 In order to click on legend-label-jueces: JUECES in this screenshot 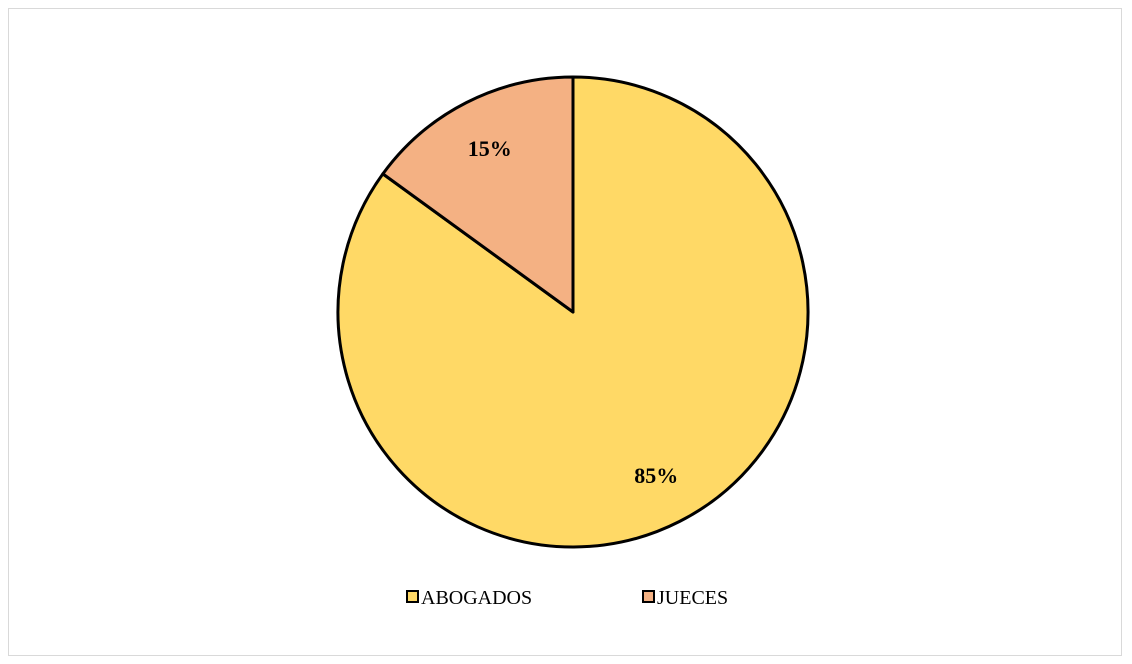, I will do `click(692, 598)`.